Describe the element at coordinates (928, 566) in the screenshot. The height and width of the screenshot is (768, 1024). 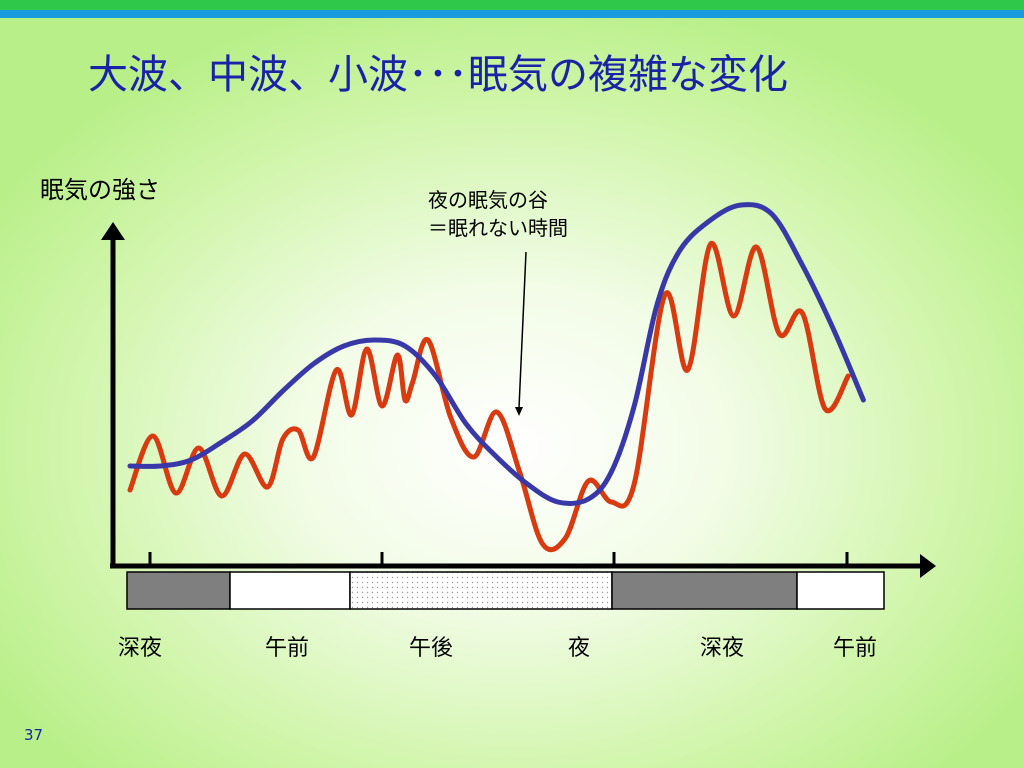
I see `x-axis-arrowhead` at that location.